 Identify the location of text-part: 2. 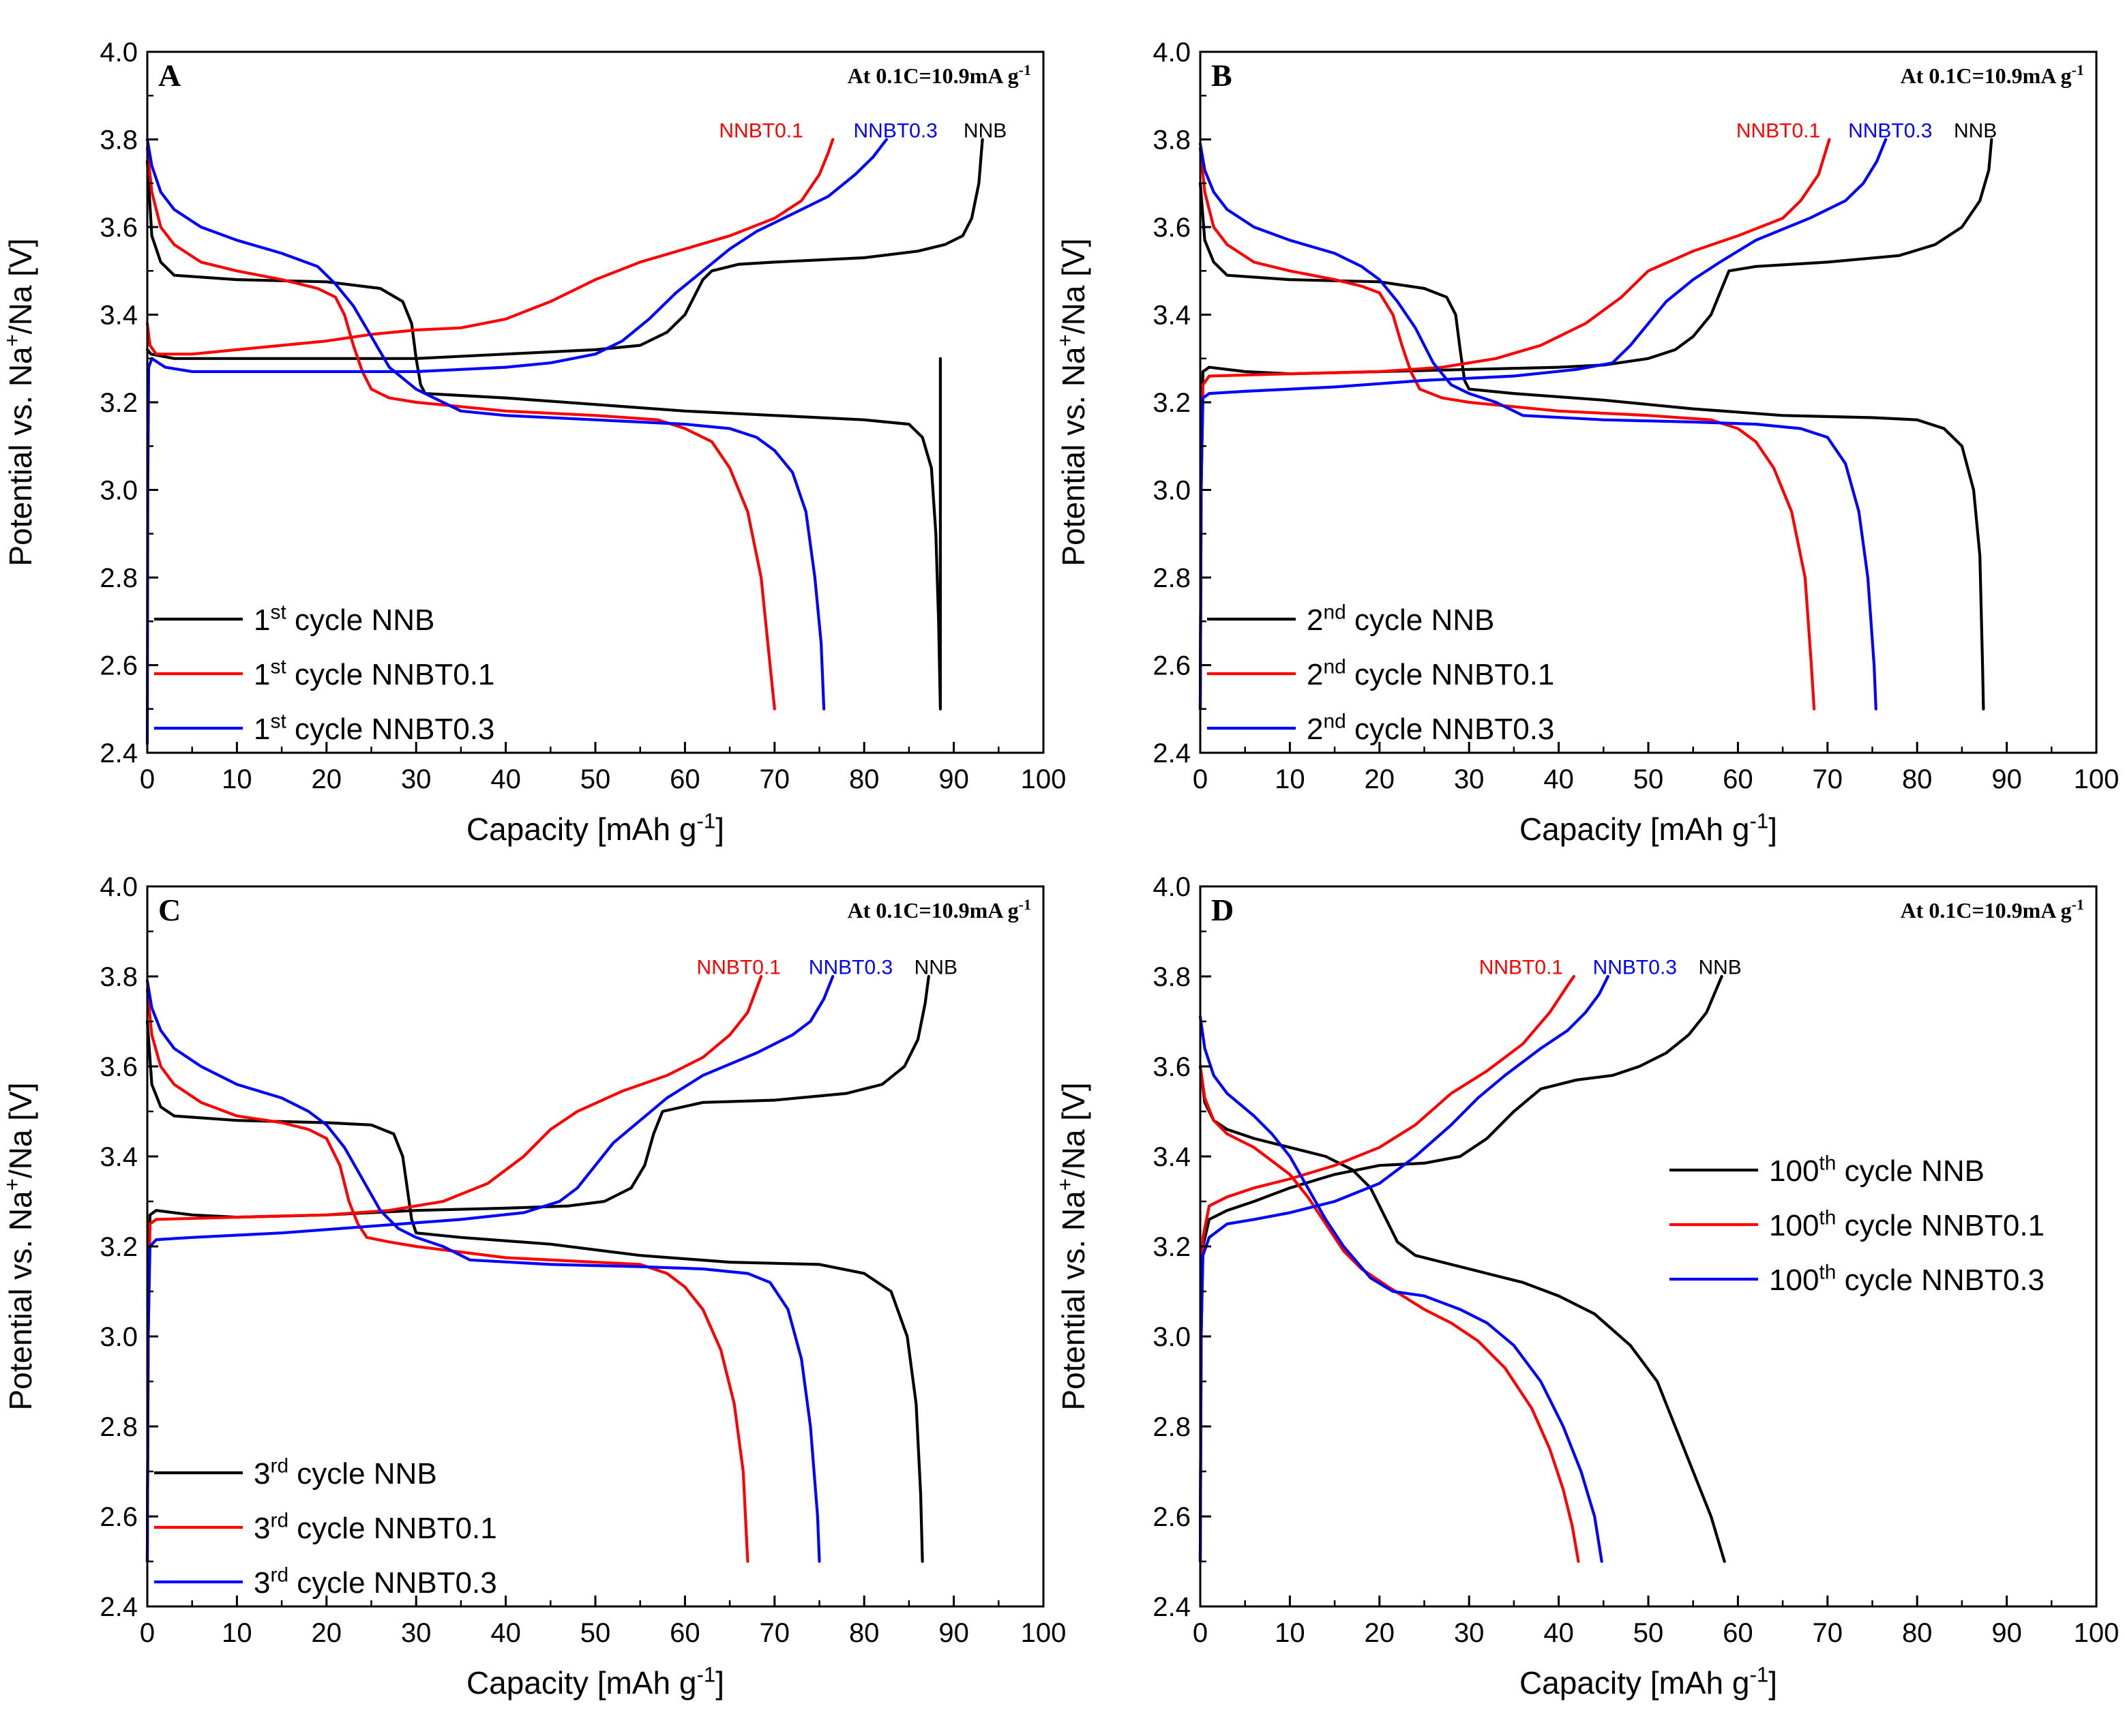
(1315, 730).